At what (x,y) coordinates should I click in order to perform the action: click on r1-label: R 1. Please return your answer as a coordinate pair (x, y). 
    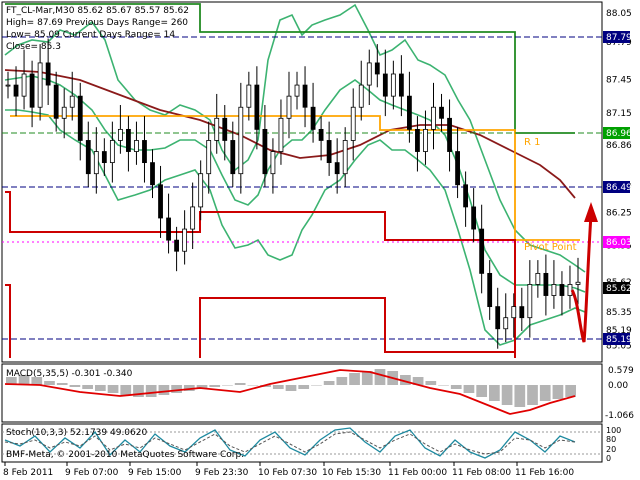
    Looking at the image, I should click on (532, 142).